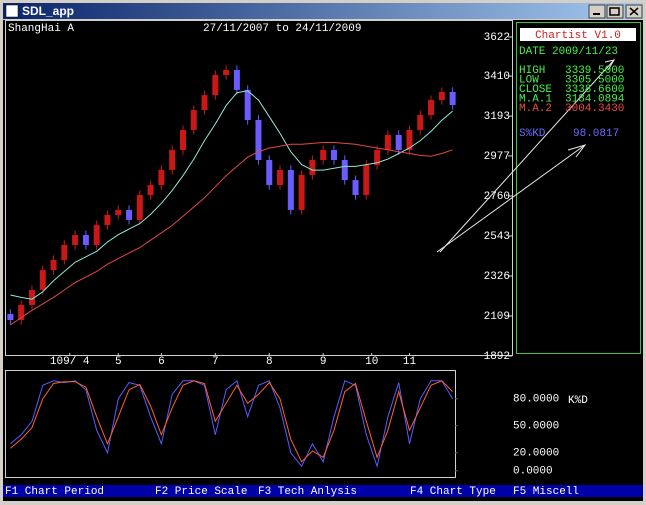 The image size is (646, 505). I want to click on x-tick-label: 11, so click(410, 362).